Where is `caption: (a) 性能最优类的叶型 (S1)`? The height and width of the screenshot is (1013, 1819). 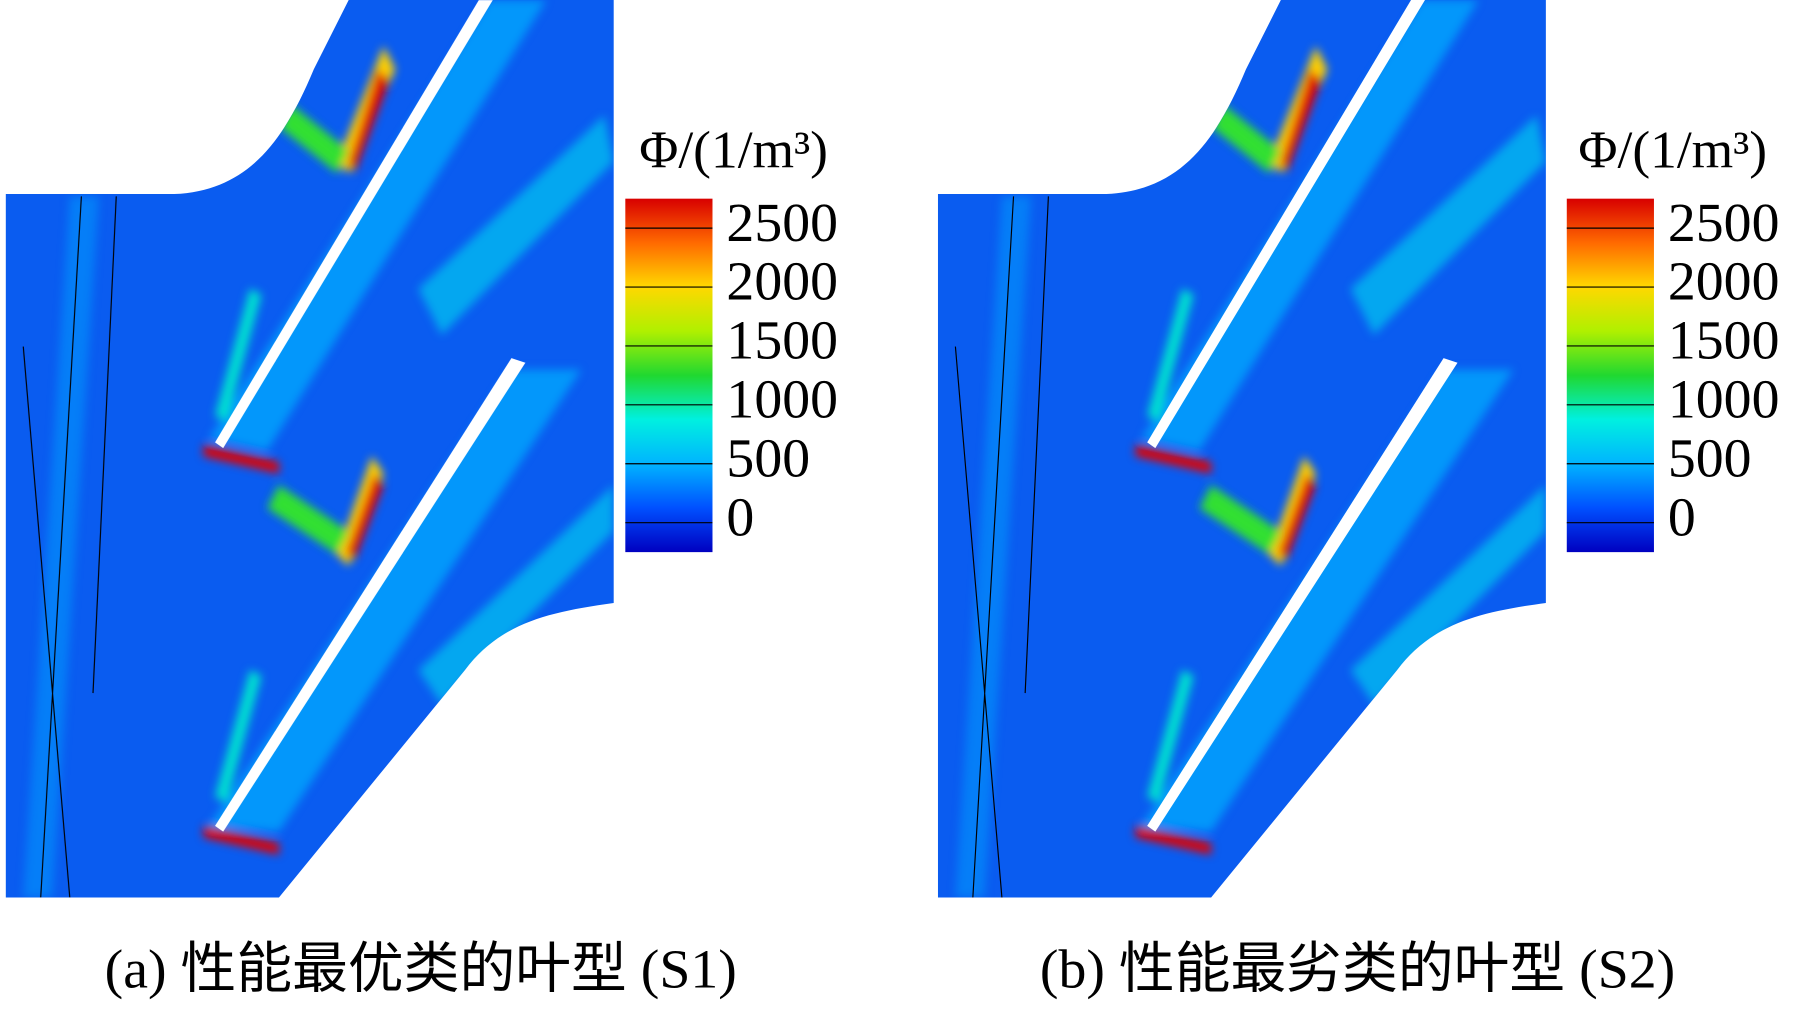 caption: (a) 性能最优类的叶型 (S1) is located at coordinates (421, 970).